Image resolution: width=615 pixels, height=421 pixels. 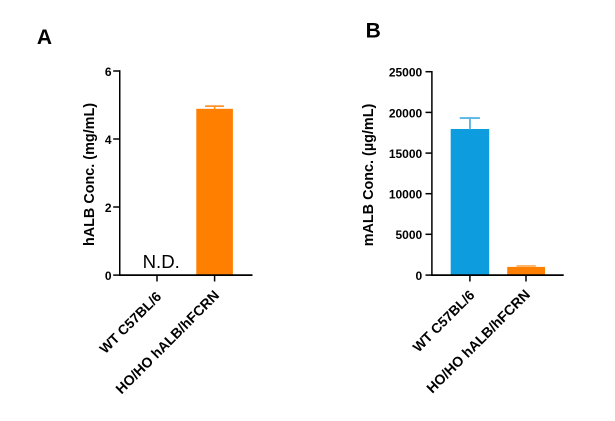 What do you see at coordinates (108, 208) in the screenshot?
I see `svg-text: 2` at bounding box center [108, 208].